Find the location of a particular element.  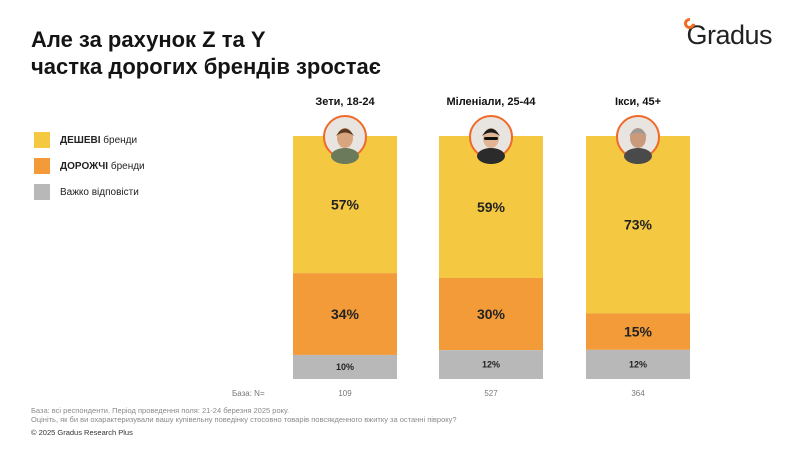

legend-swatch-cheap is located at coordinates (42, 140).